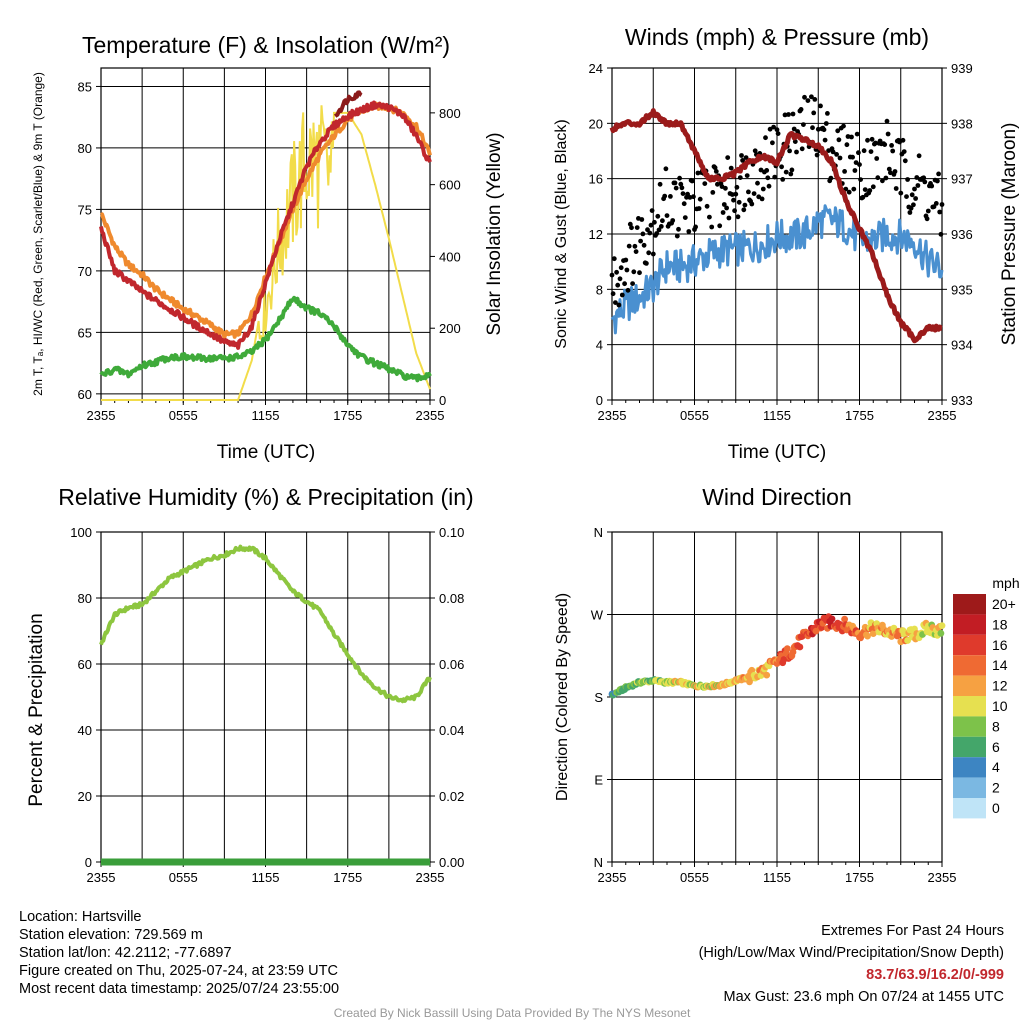 This screenshot has width=1024, height=1024. What do you see at coordinates (562, 697) in the screenshot?
I see `panel-4-ylabel: Direction (Colored By Speed)` at bounding box center [562, 697].